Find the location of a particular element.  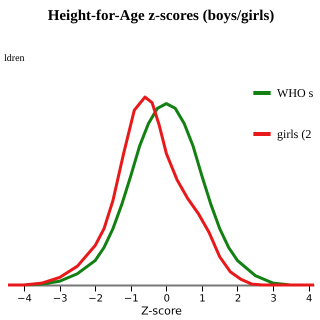

x-tick-label: −2 is located at coordinates (96, 299).